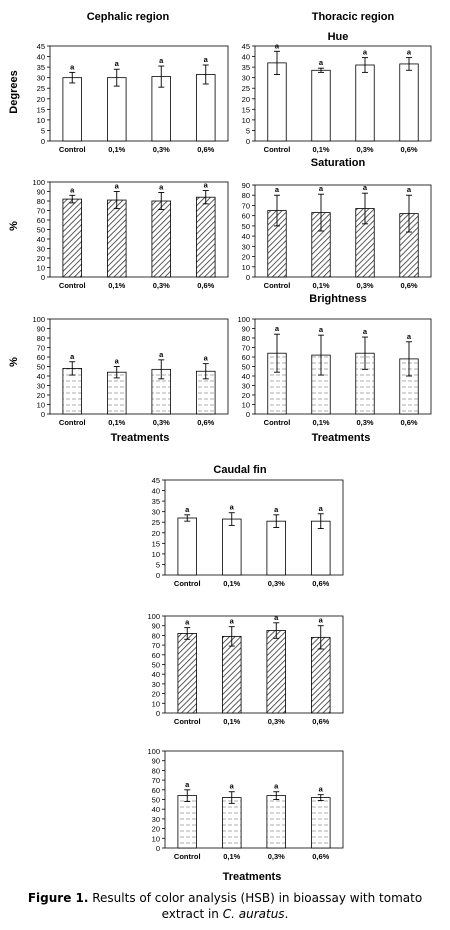 This screenshot has height=930, width=450. Describe the element at coordinates (156, 626) in the screenshot. I see `y-tick-label: 90` at that location.